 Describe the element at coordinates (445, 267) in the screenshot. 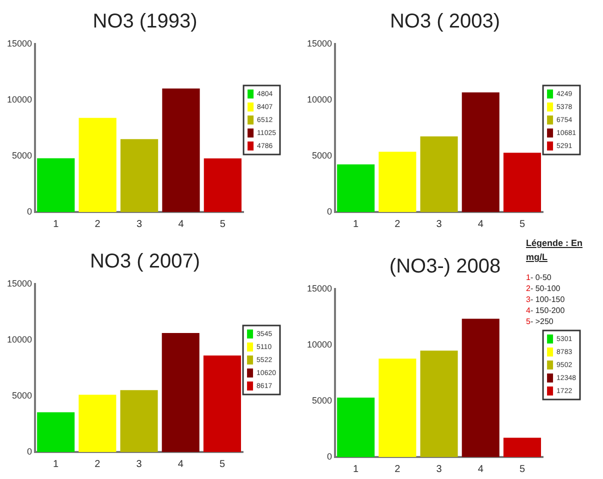

I see `chart-title: (NO3-) 2008` at that location.